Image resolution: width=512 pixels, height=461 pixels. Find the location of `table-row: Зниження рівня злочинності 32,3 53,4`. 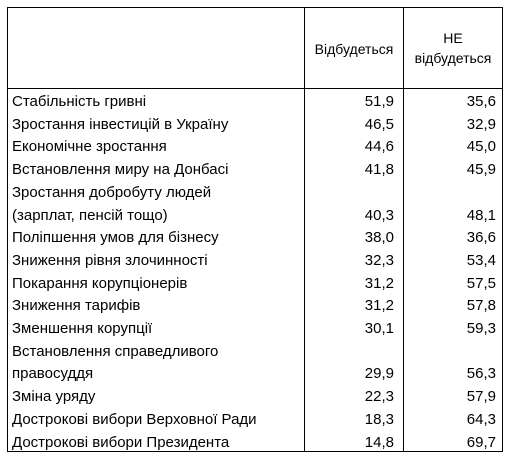

table-row: Зниження рівня злочинності 32,3 53,4 is located at coordinates (255, 261).